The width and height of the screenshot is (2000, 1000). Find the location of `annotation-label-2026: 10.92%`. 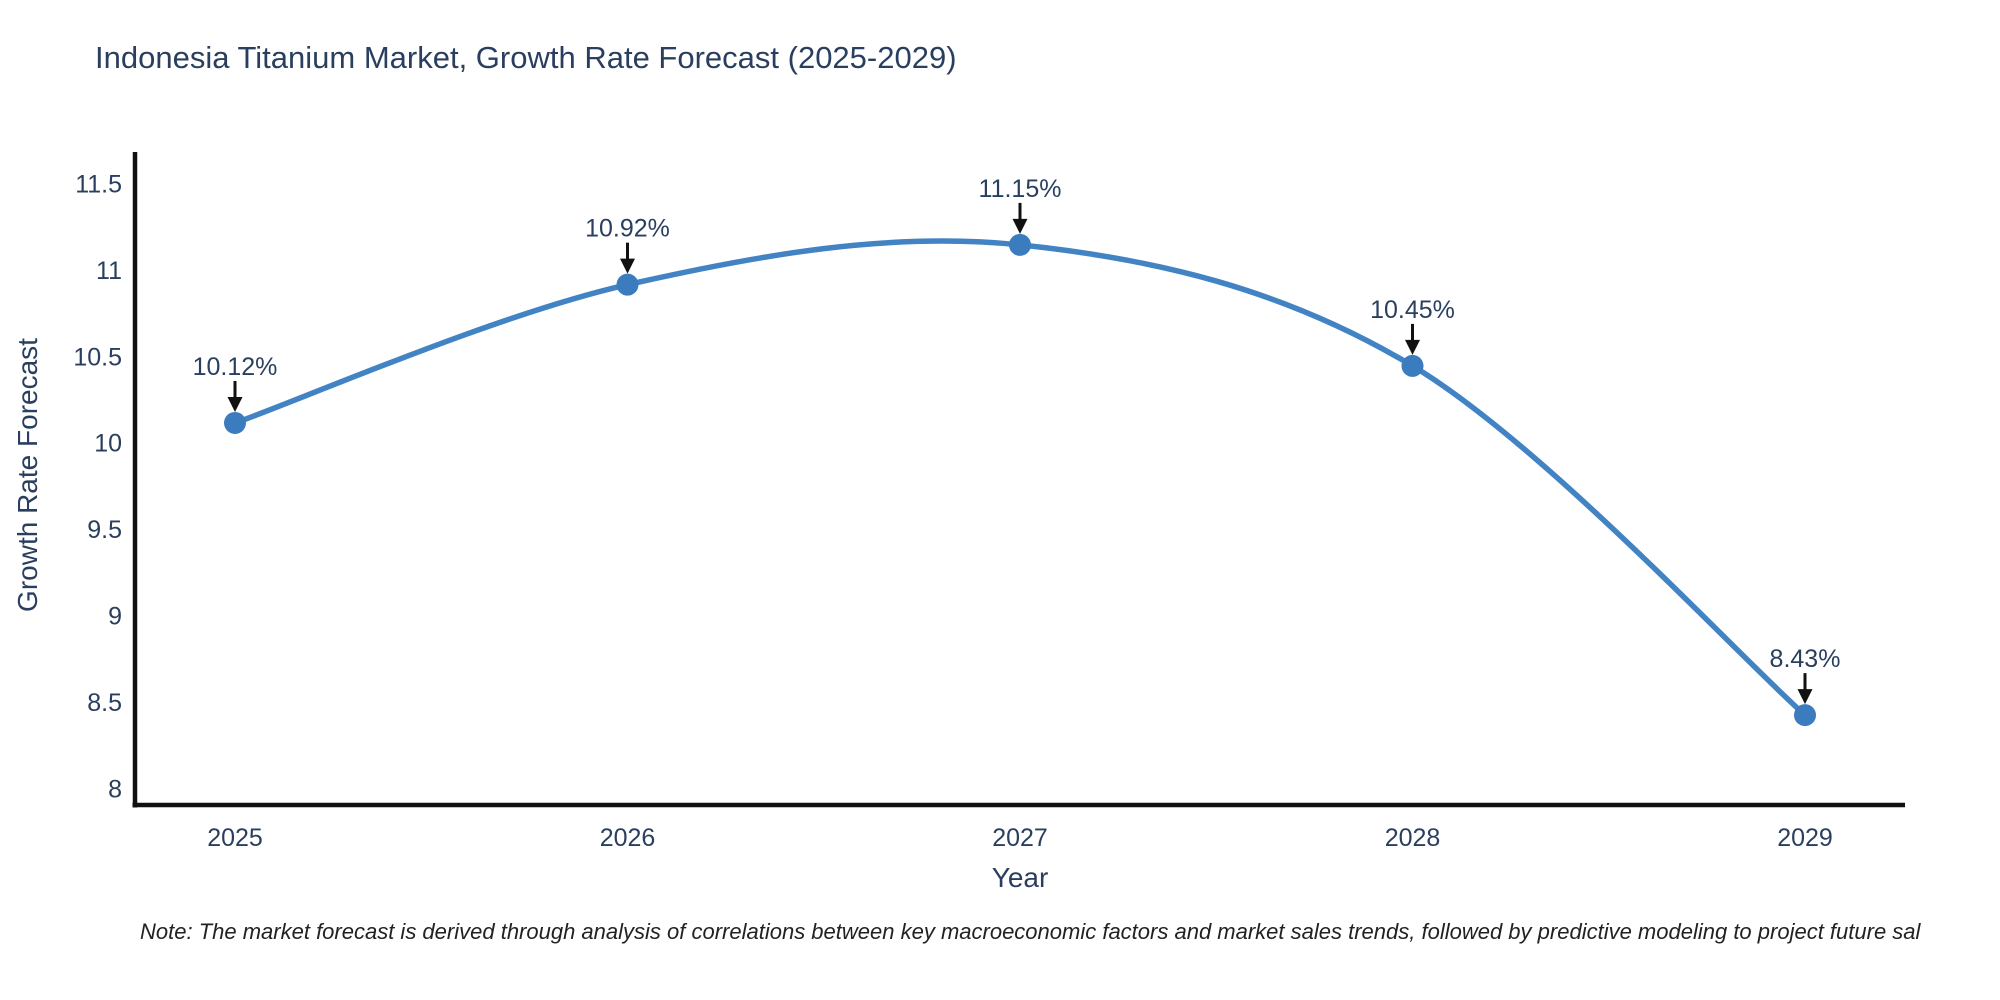

annotation-label-2026: 10.92% is located at coordinates (627, 229).